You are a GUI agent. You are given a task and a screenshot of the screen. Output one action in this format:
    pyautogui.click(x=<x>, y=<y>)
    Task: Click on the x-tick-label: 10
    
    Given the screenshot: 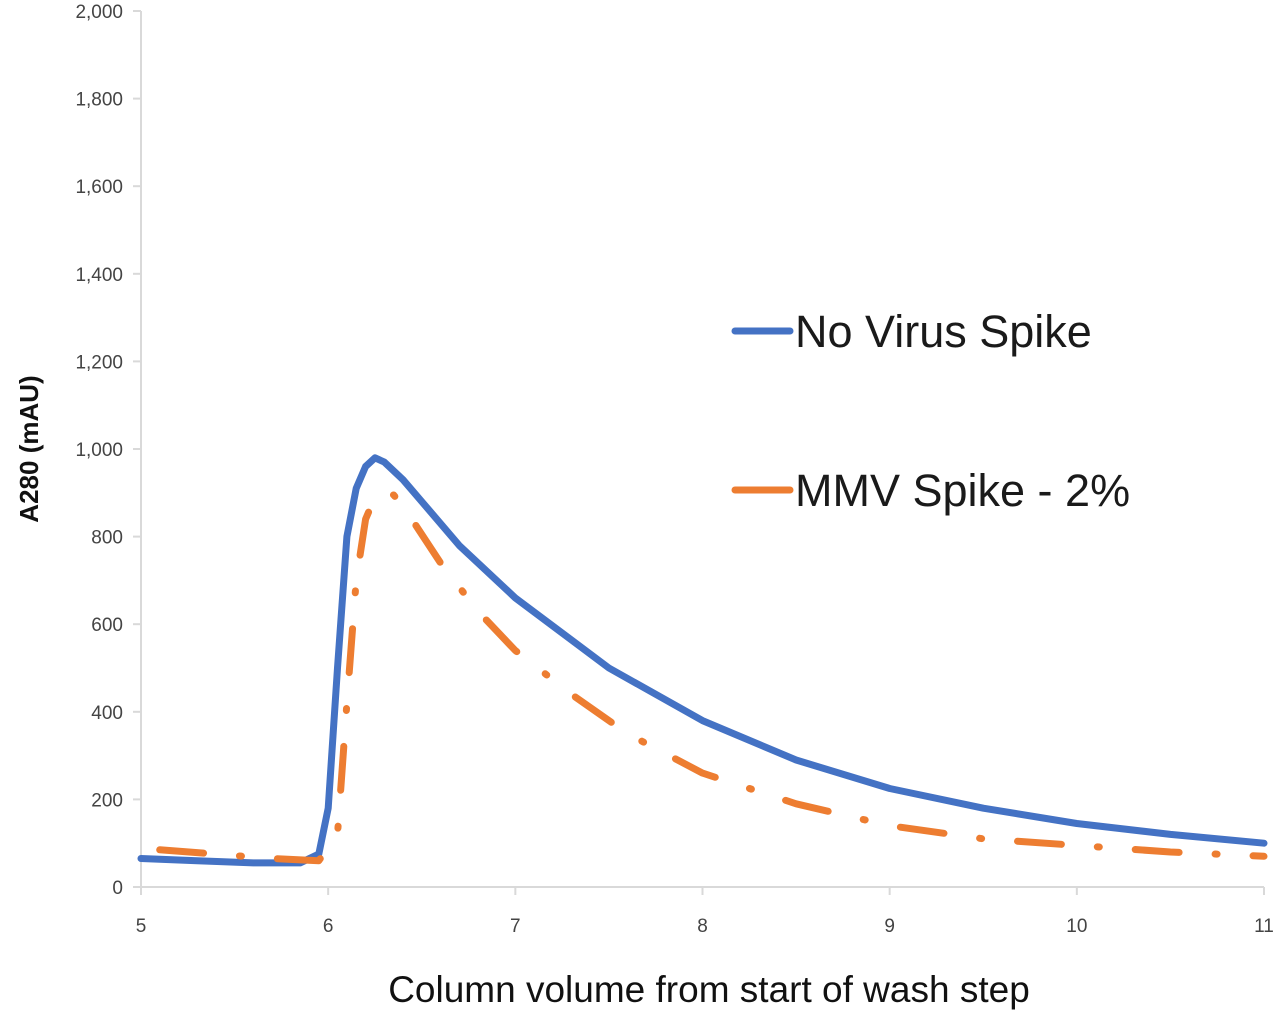 What is the action you would take?
    pyautogui.click(x=1076, y=926)
    